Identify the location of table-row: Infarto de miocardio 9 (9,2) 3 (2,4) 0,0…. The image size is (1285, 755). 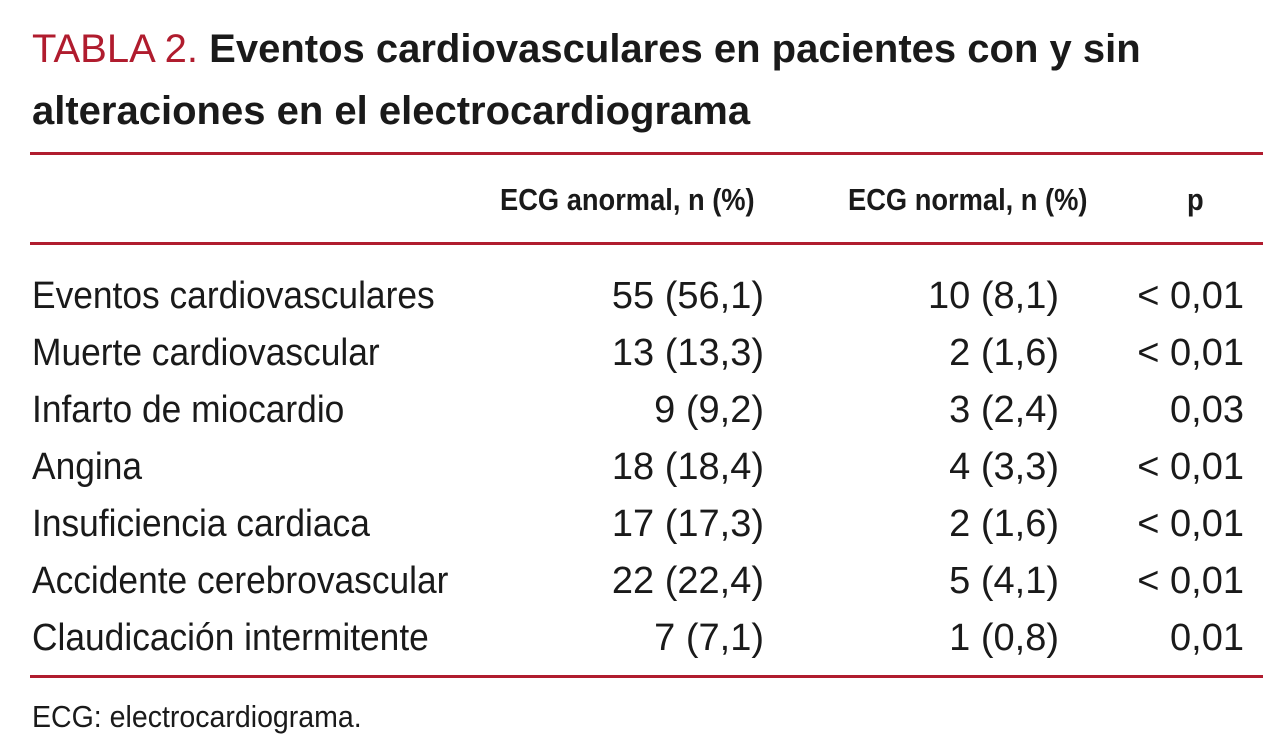
(647, 410).